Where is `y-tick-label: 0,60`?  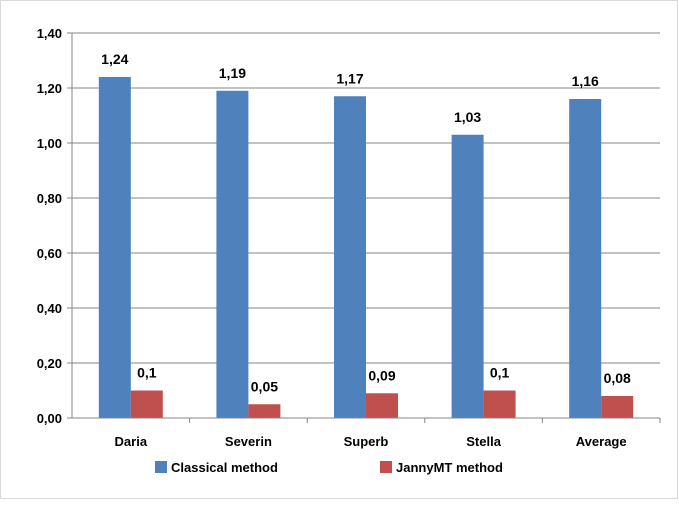
y-tick-label: 0,60 is located at coordinates (49, 253).